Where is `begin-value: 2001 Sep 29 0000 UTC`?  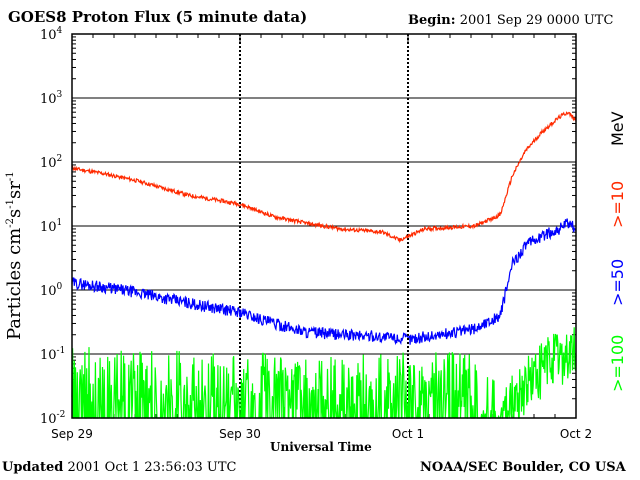 begin-value: 2001 Sep 29 0000 UTC is located at coordinates (536, 20).